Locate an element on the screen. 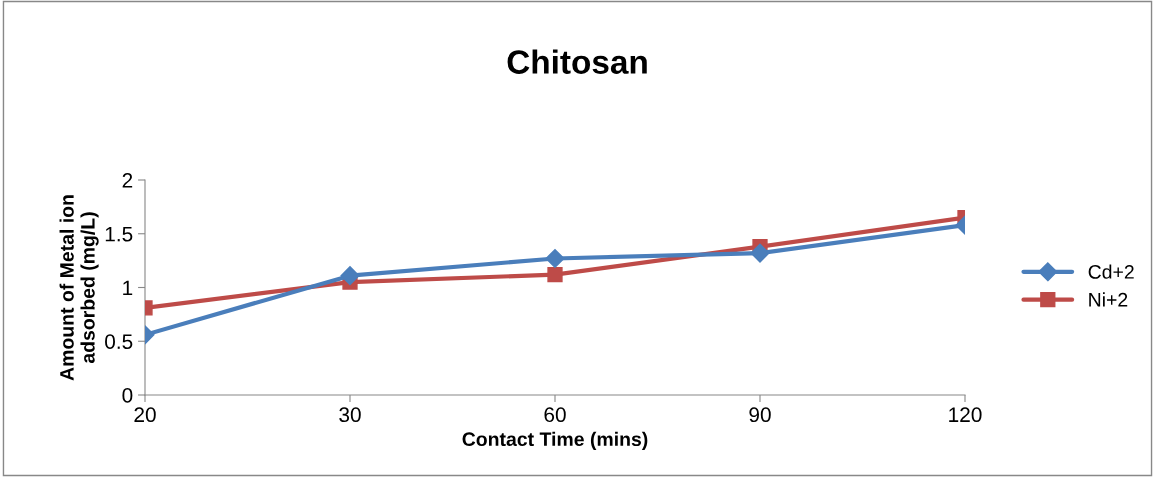  x-tick-label: 120 is located at coordinates (965, 415).